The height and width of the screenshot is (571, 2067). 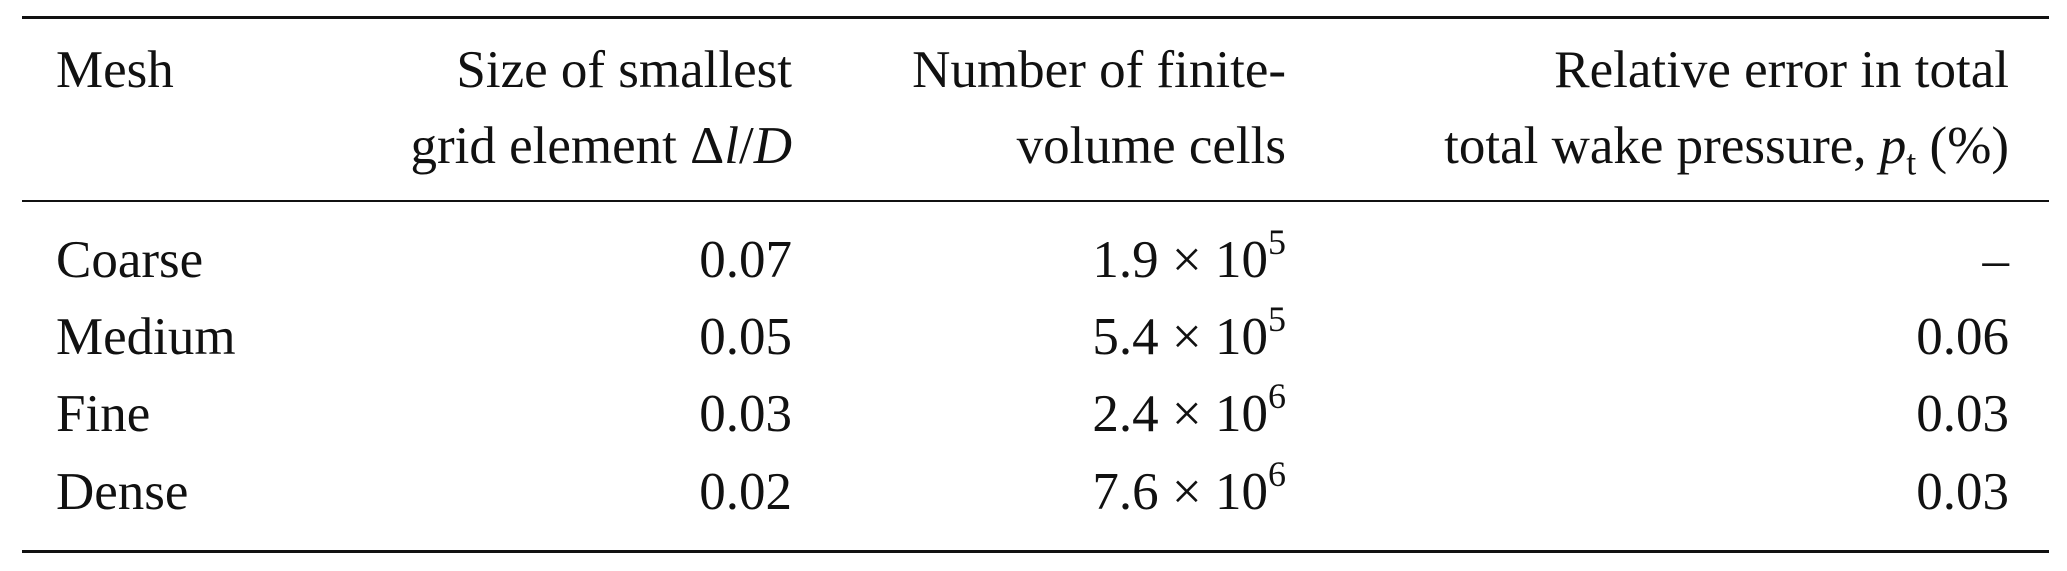 What do you see at coordinates (624, 70) in the screenshot?
I see `header-size-line1: Size of smallest` at bounding box center [624, 70].